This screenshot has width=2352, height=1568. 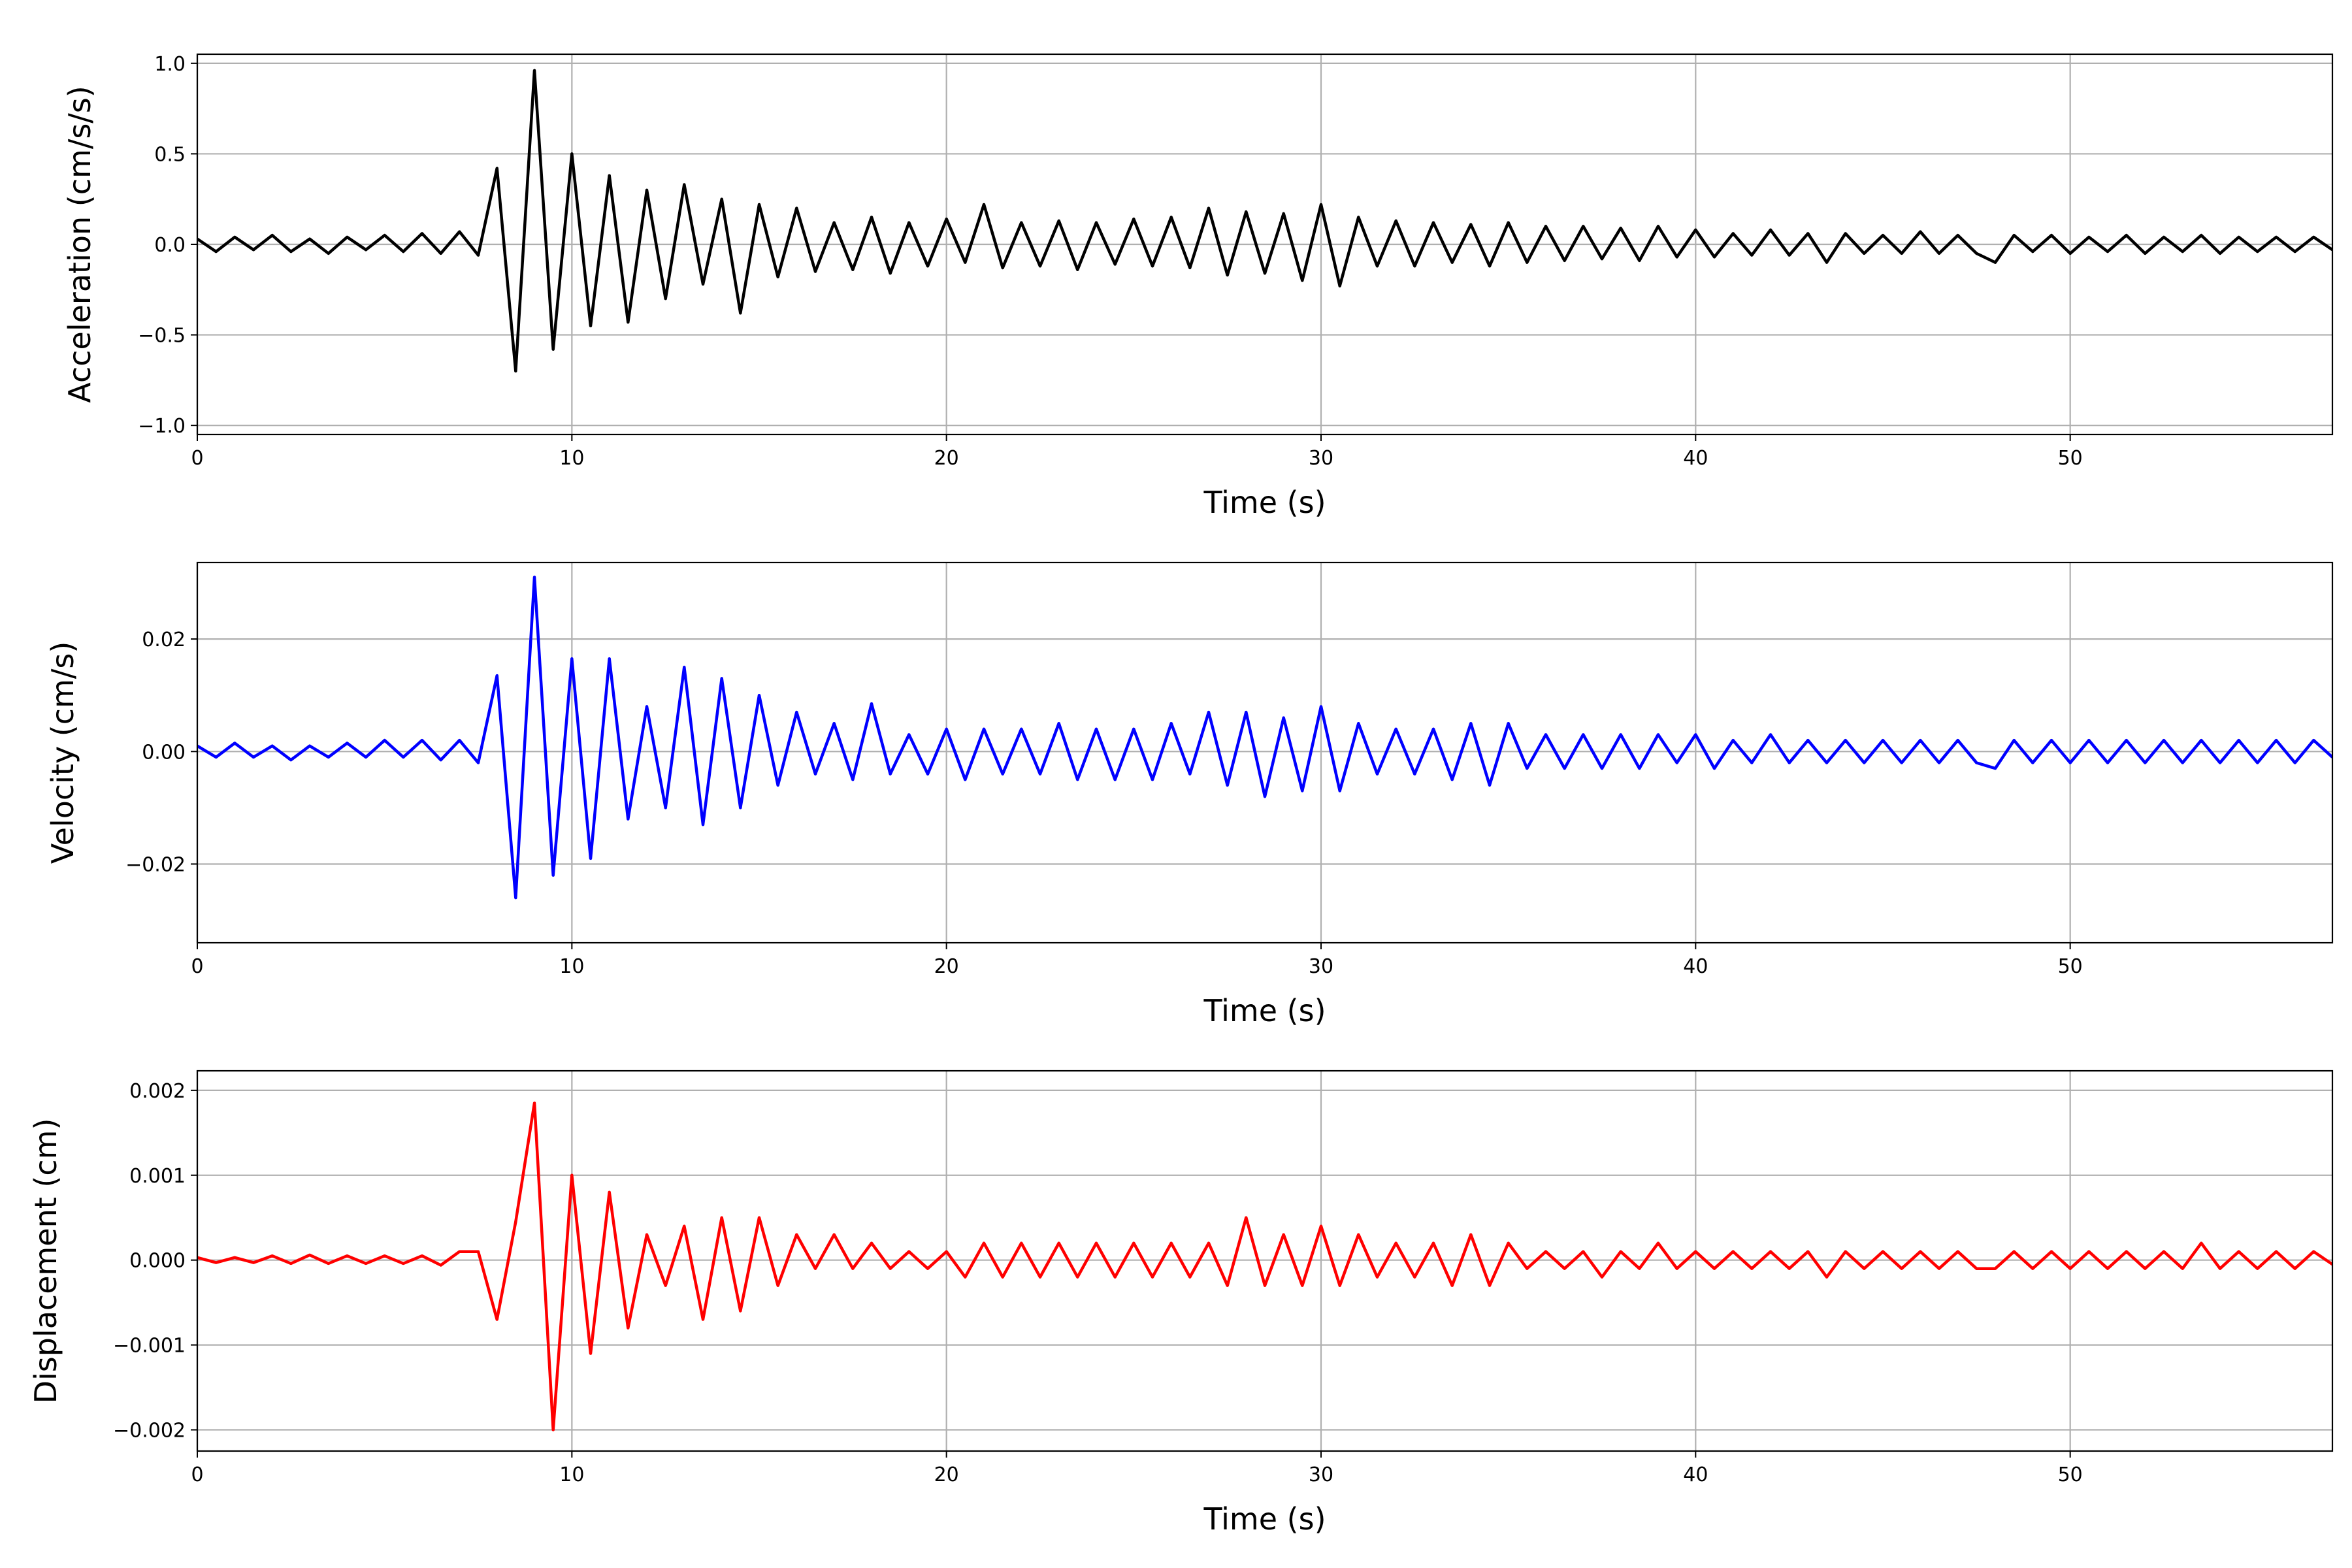 I want to click on y-tick-label: −1.0, so click(x=162, y=426).